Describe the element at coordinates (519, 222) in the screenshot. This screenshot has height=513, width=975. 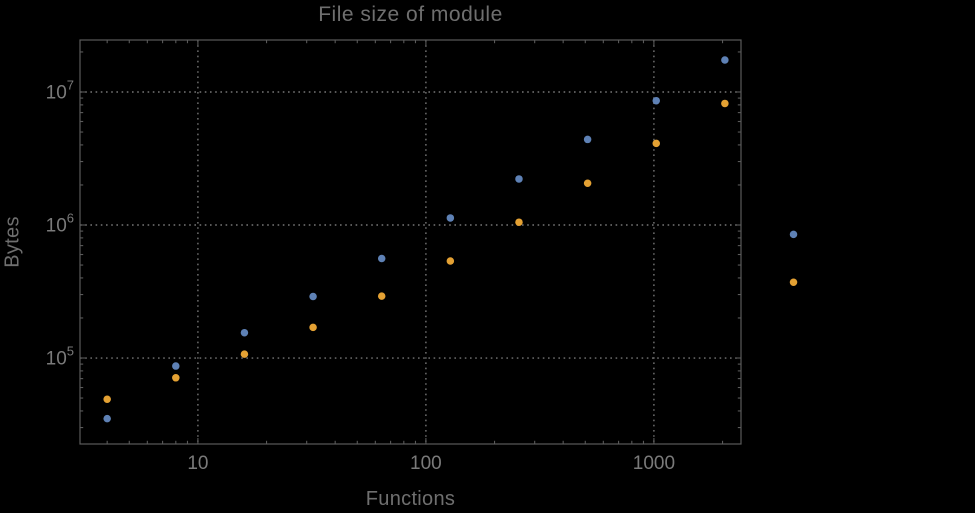
I see `data-point-orange-series-x256` at that location.